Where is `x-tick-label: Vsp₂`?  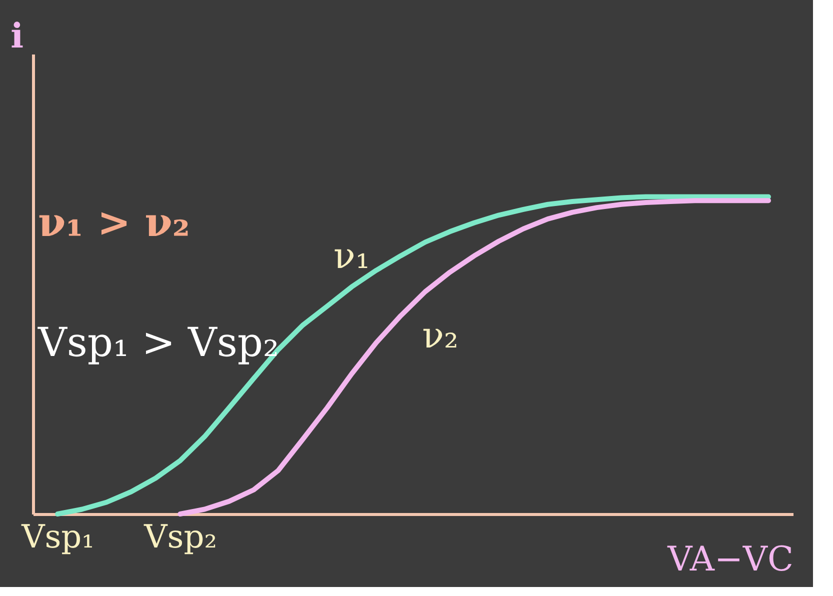 x-tick-label: Vsp₂ is located at coordinates (180, 537).